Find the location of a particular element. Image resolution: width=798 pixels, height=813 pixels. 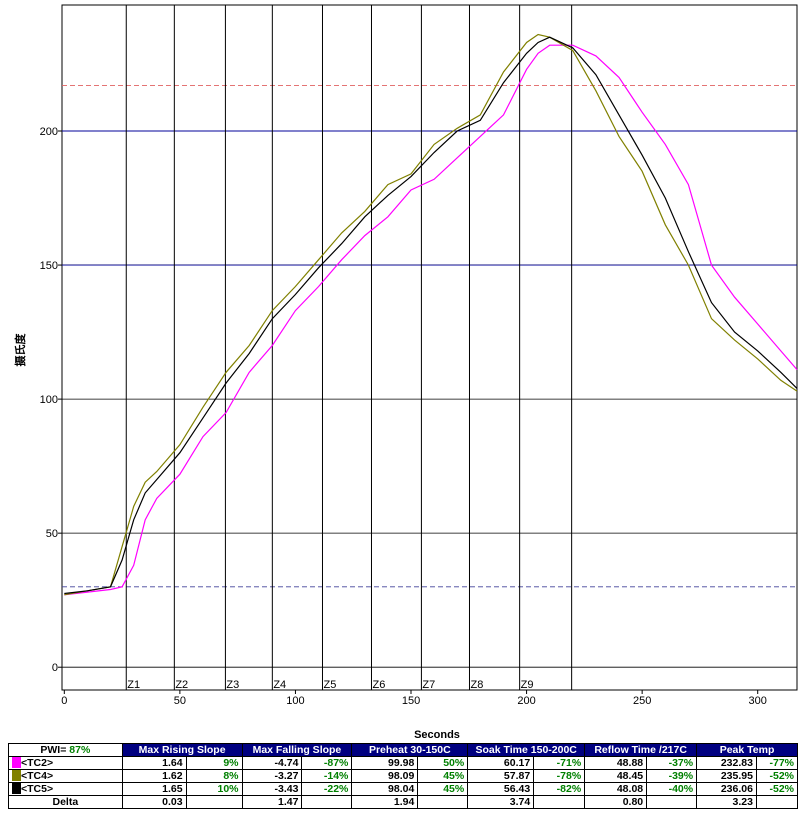

value-cell: 99.98 is located at coordinates (385, 763).